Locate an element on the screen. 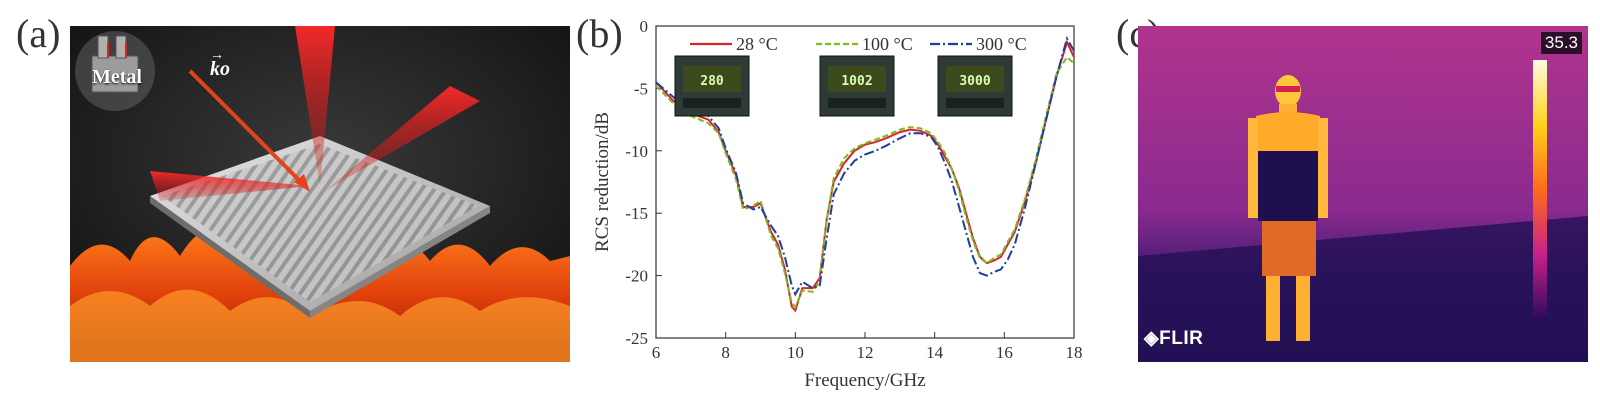 This screenshot has width=1600, height=411. flir-diamond-icon: ◈ is located at coordinates (1152, 338).